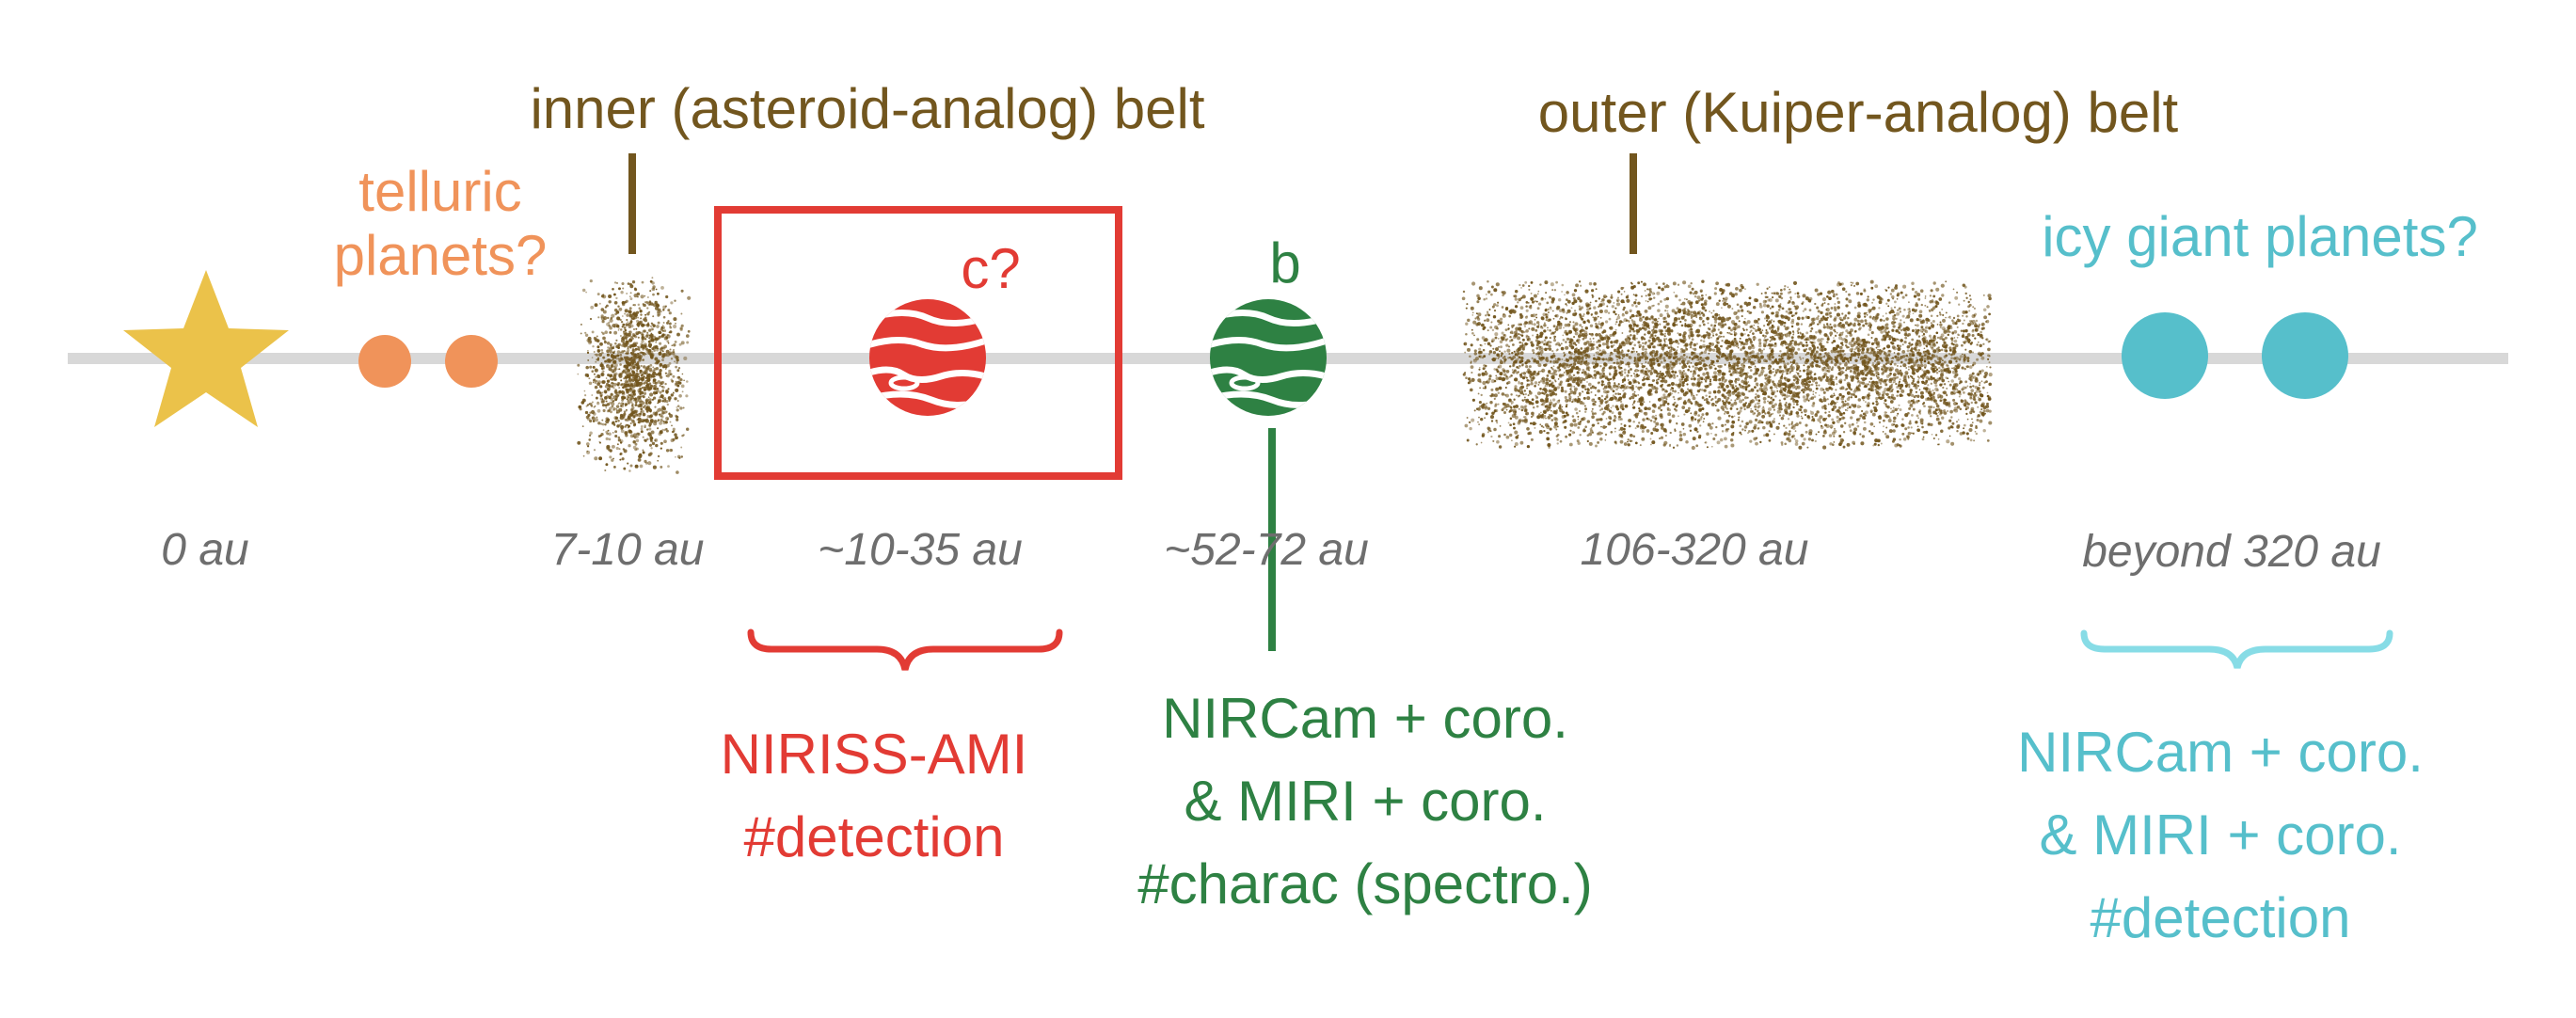 This screenshot has height=1018, width=2576. I want to click on b-instr-line1: NIRCam + coro., so click(1365, 718).